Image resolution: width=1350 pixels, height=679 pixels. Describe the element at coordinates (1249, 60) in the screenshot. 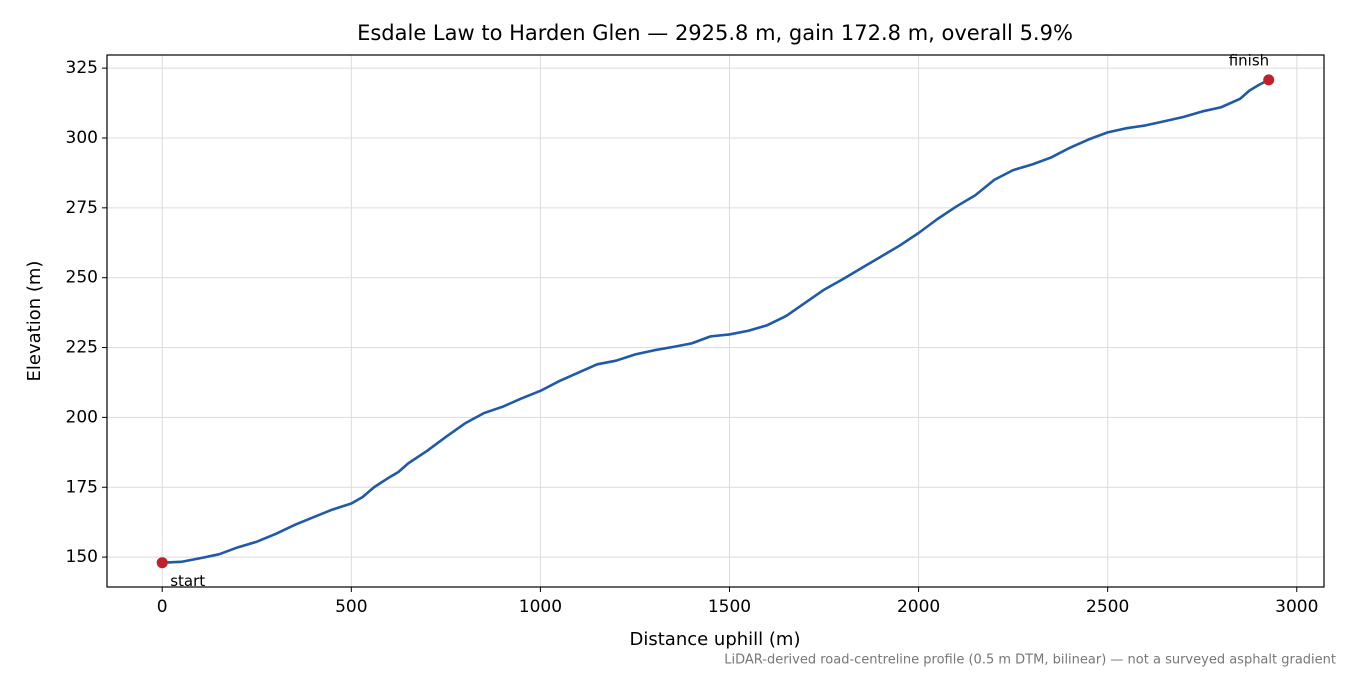

I see `endpoint-label: finish` at that location.